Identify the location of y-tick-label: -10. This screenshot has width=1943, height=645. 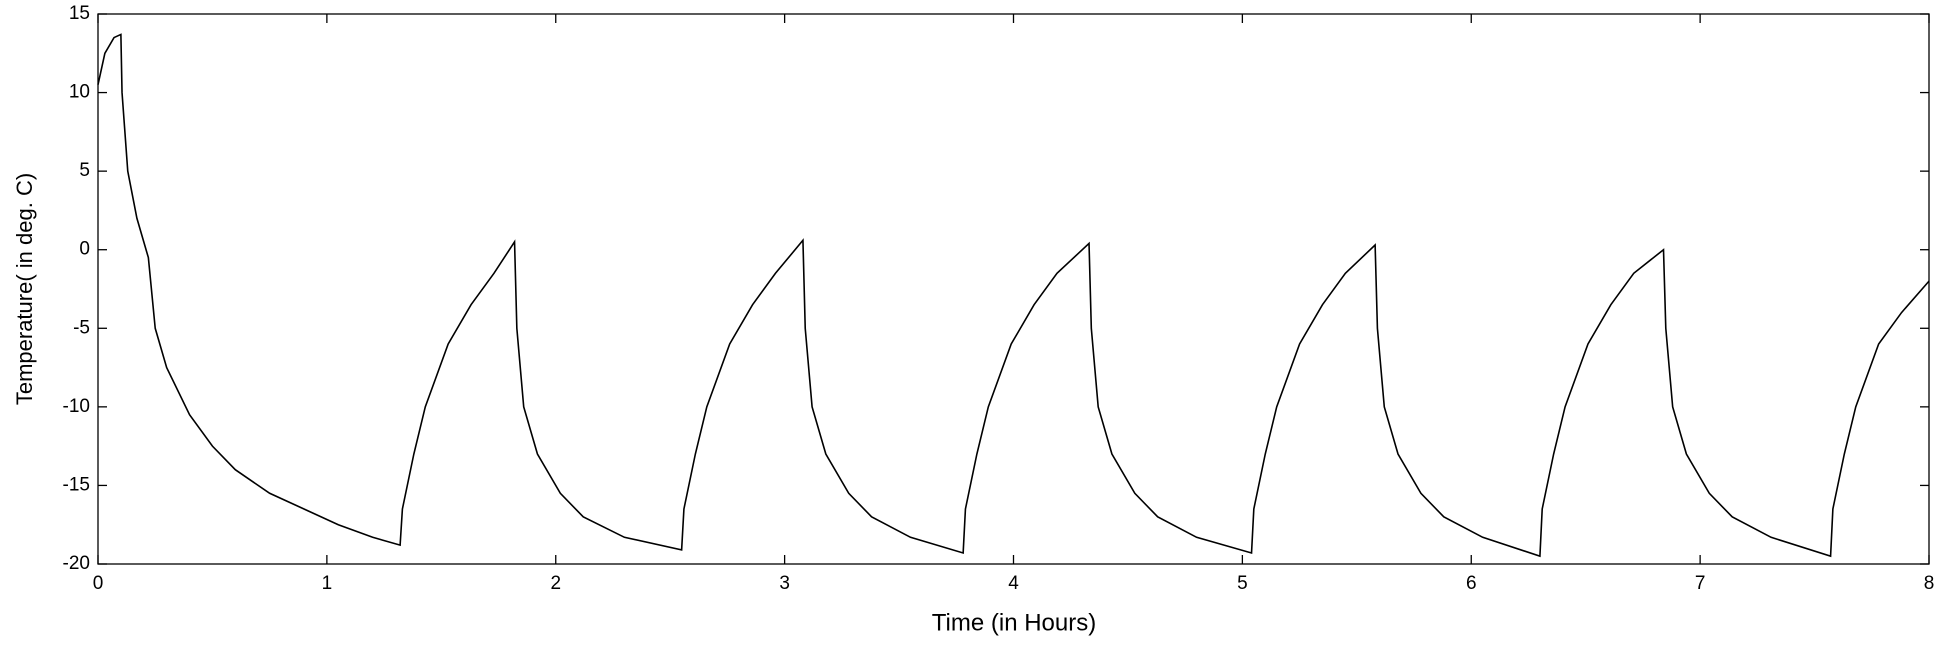
(76, 406).